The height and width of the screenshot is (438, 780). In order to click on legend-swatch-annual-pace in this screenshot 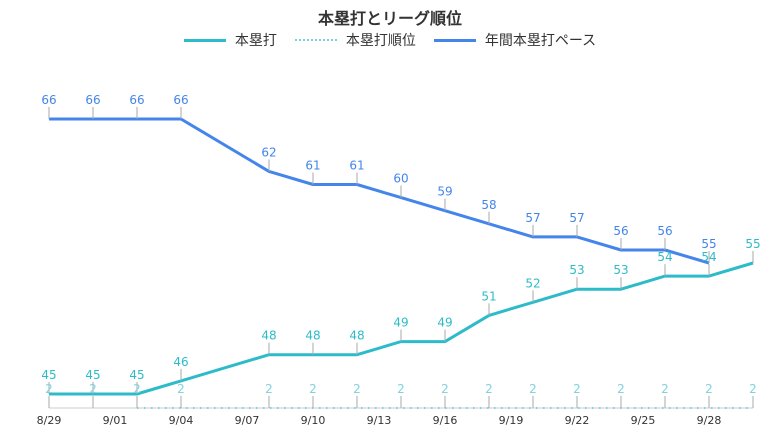, I will do `click(454, 40)`.